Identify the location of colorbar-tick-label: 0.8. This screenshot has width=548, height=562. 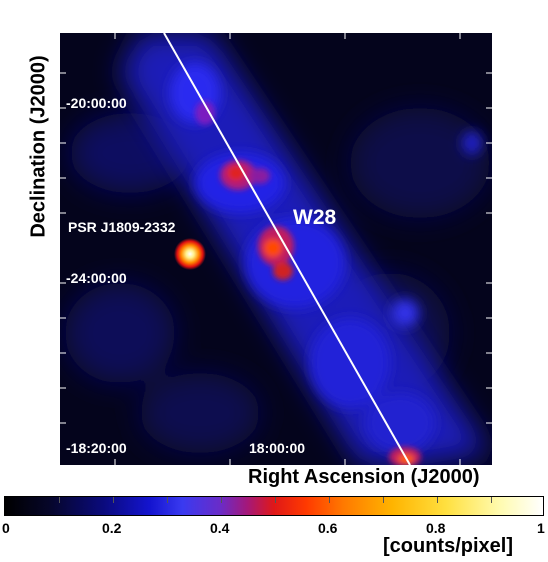
(436, 528).